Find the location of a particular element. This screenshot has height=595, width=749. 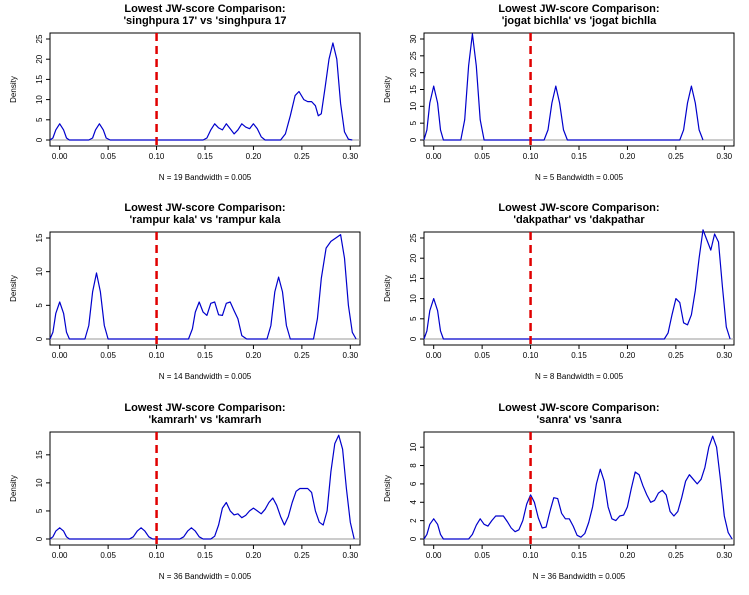

y-tick-label: 2 is located at coordinates (413, 520).